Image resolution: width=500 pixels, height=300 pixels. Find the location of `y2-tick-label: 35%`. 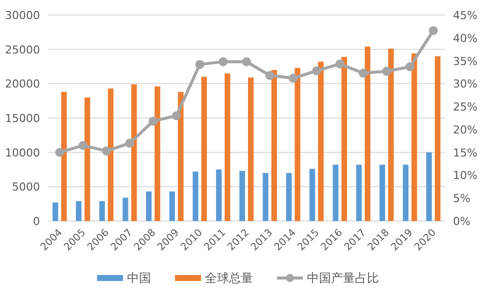

y2-tick-label: 35% is located at coordinates (465, 61).